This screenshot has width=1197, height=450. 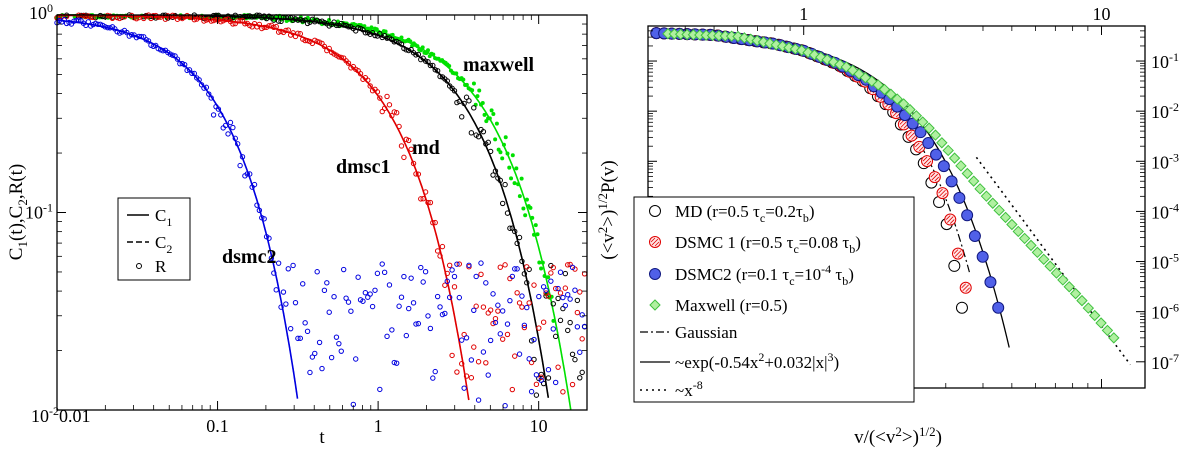 I want to click on right-x-axis-label: v/(<v2>)1/2), so click(x=898, y=436).